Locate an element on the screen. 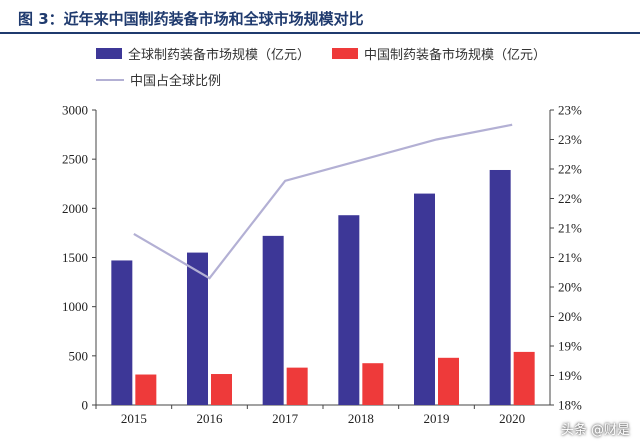  legend-global-label: 全球制药装备市场规模（亿元） is located at coordinates (219, 55).